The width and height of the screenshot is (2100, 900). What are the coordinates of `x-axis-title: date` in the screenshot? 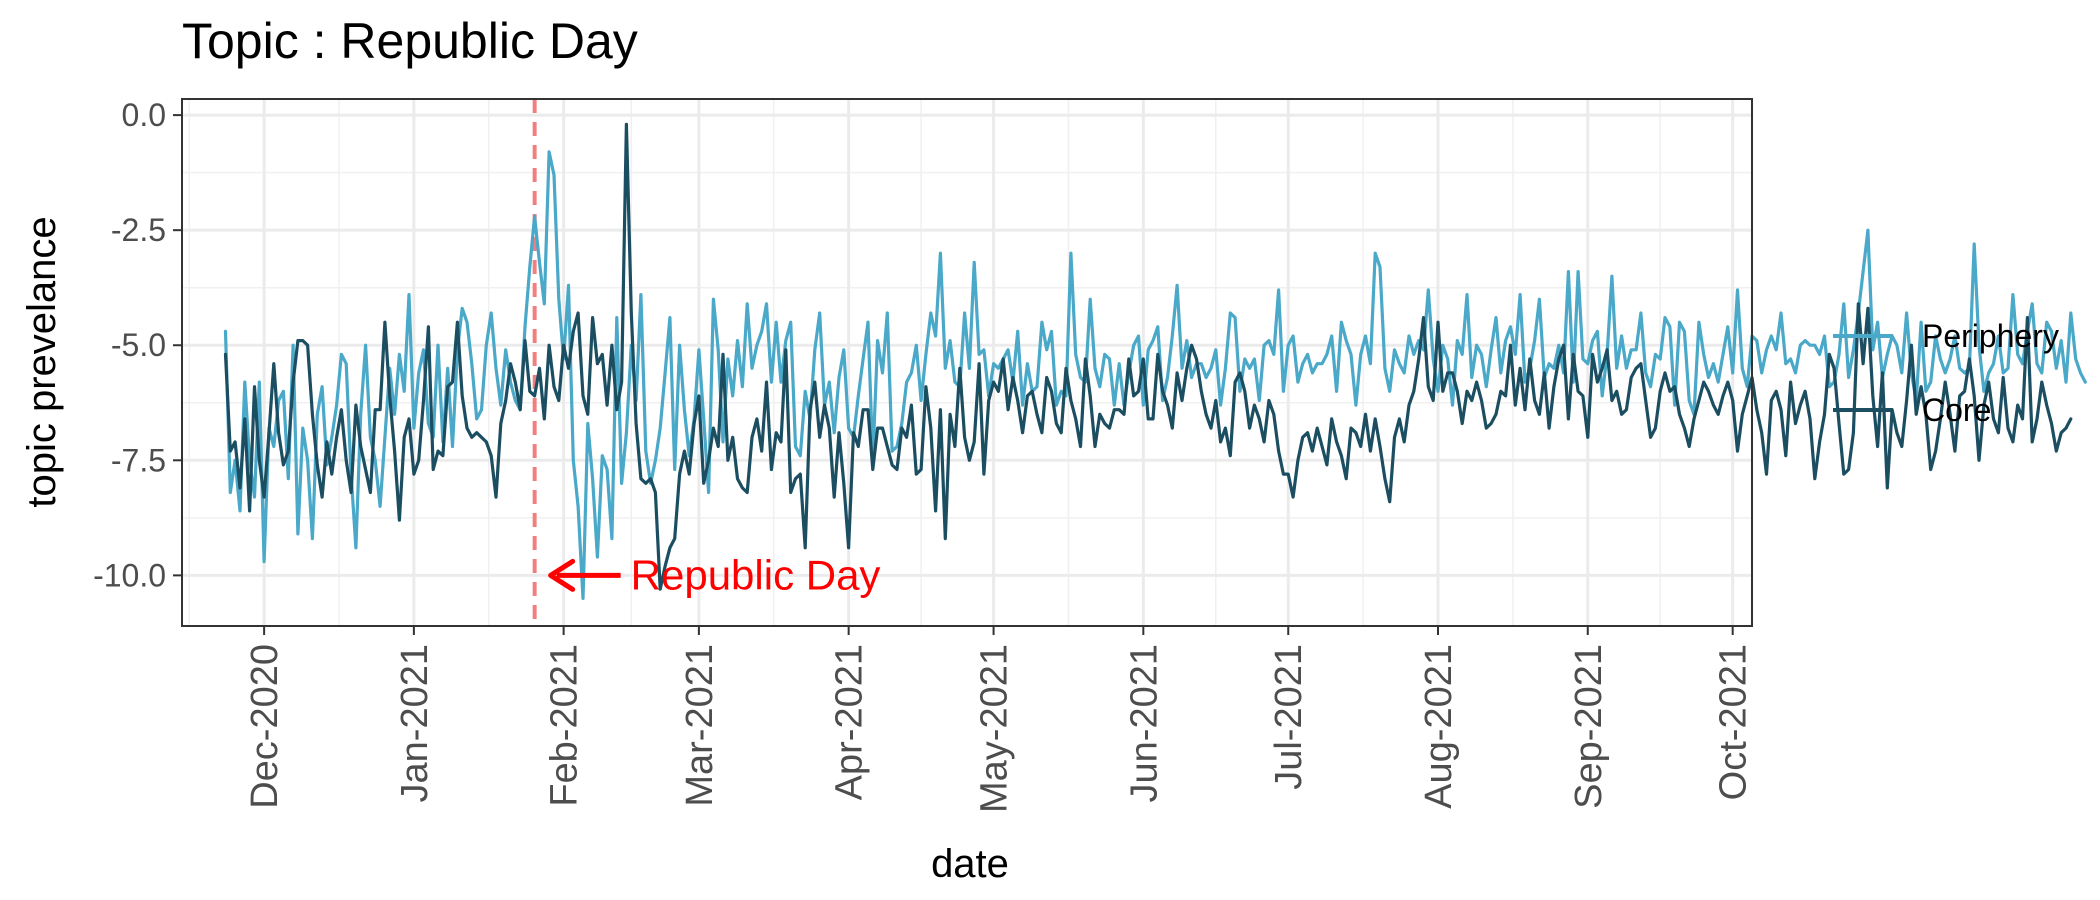 It's located at (970, 864).